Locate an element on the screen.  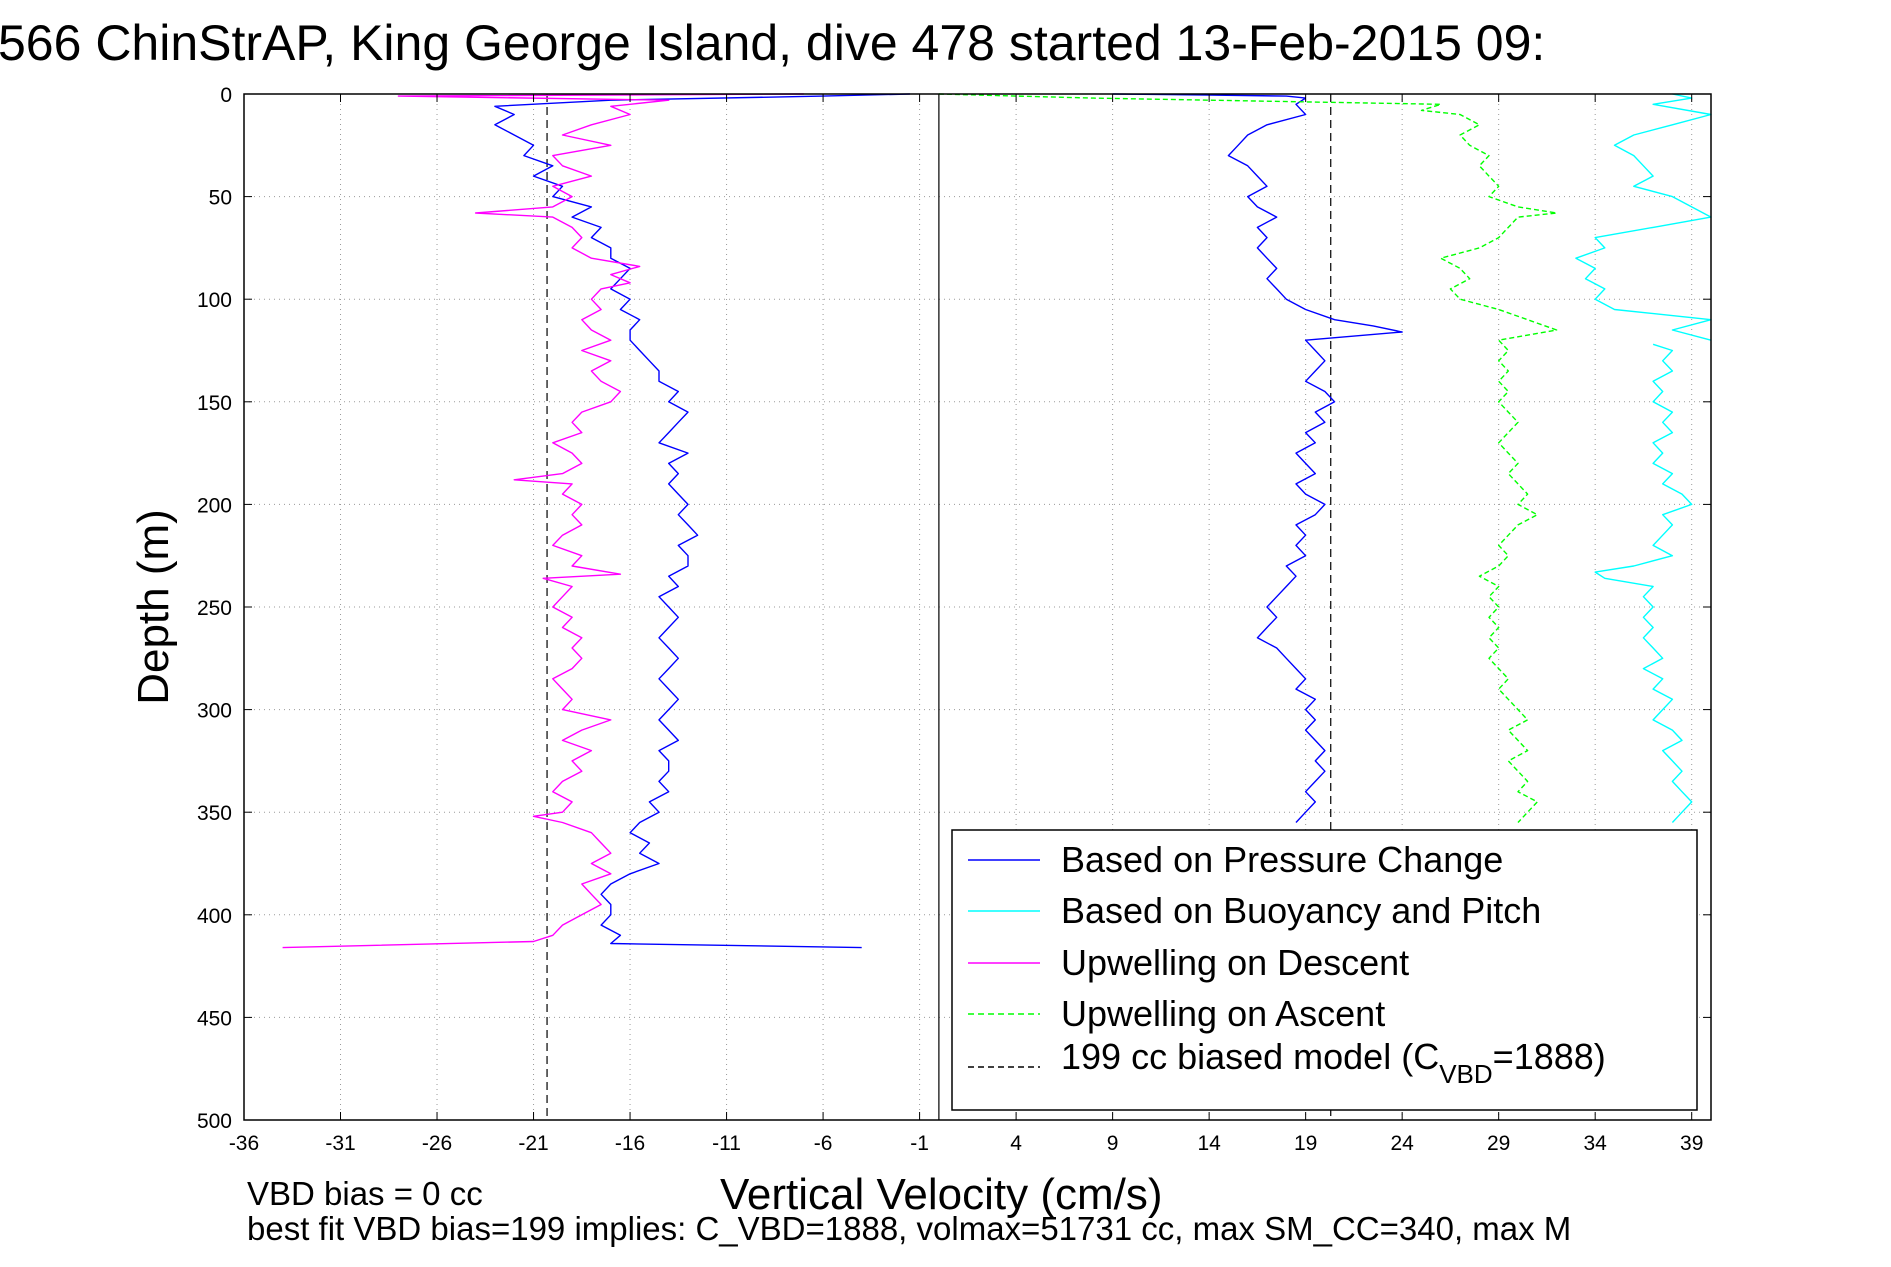
x-tick-label-9: 9 is located at coordinates (1113, 1143).